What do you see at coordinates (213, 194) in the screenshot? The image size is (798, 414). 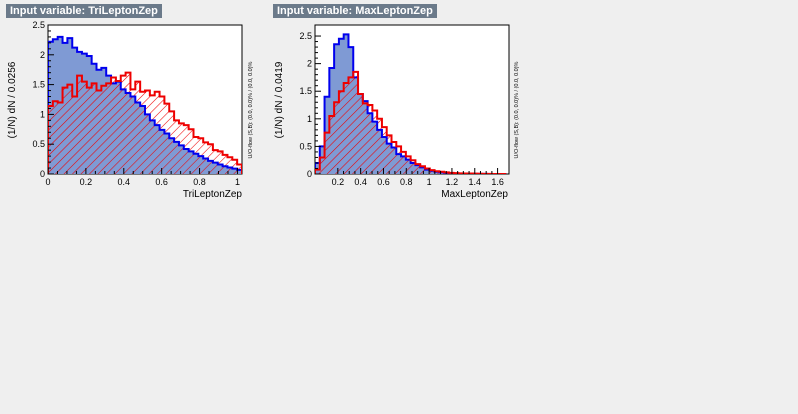 I see `x-axis-label: TriLeptonZep` at bounding box center [213, 194].